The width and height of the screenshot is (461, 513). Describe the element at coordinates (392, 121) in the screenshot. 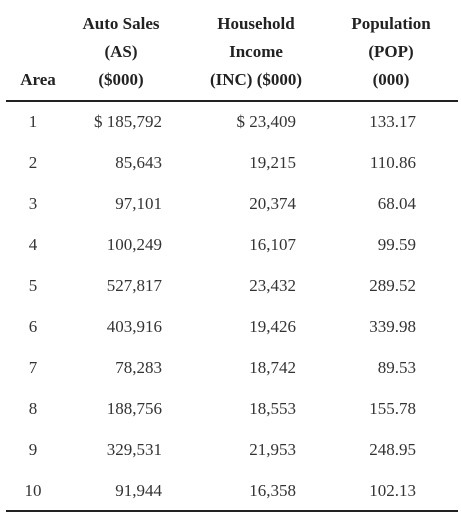

I see `population-cell: 133.17` at that location.